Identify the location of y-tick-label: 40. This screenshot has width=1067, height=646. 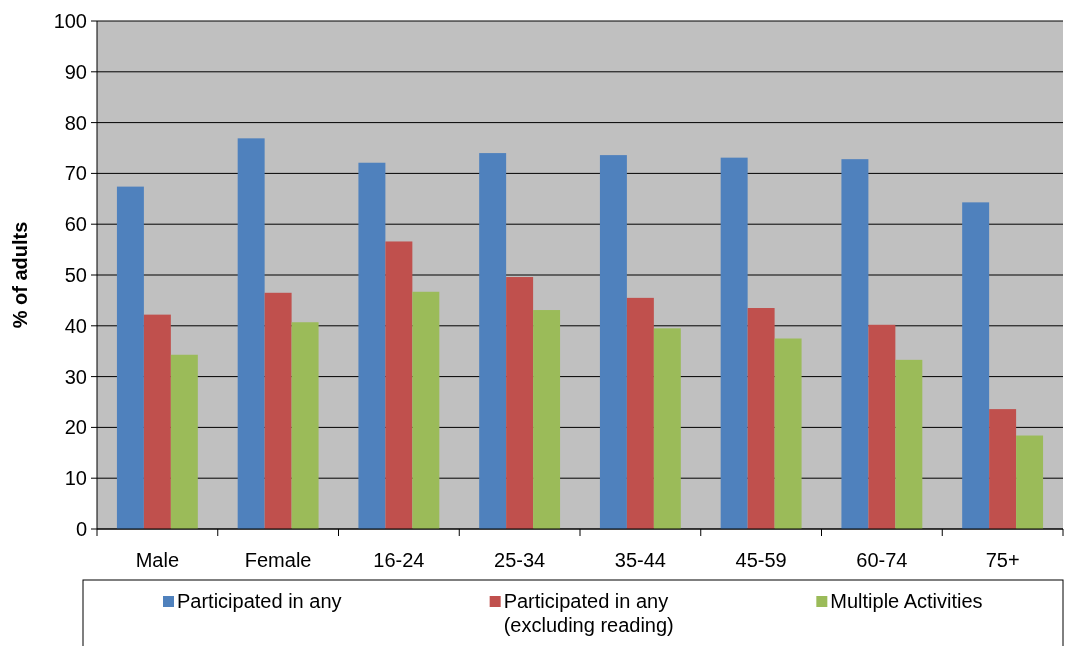
(75, 325).